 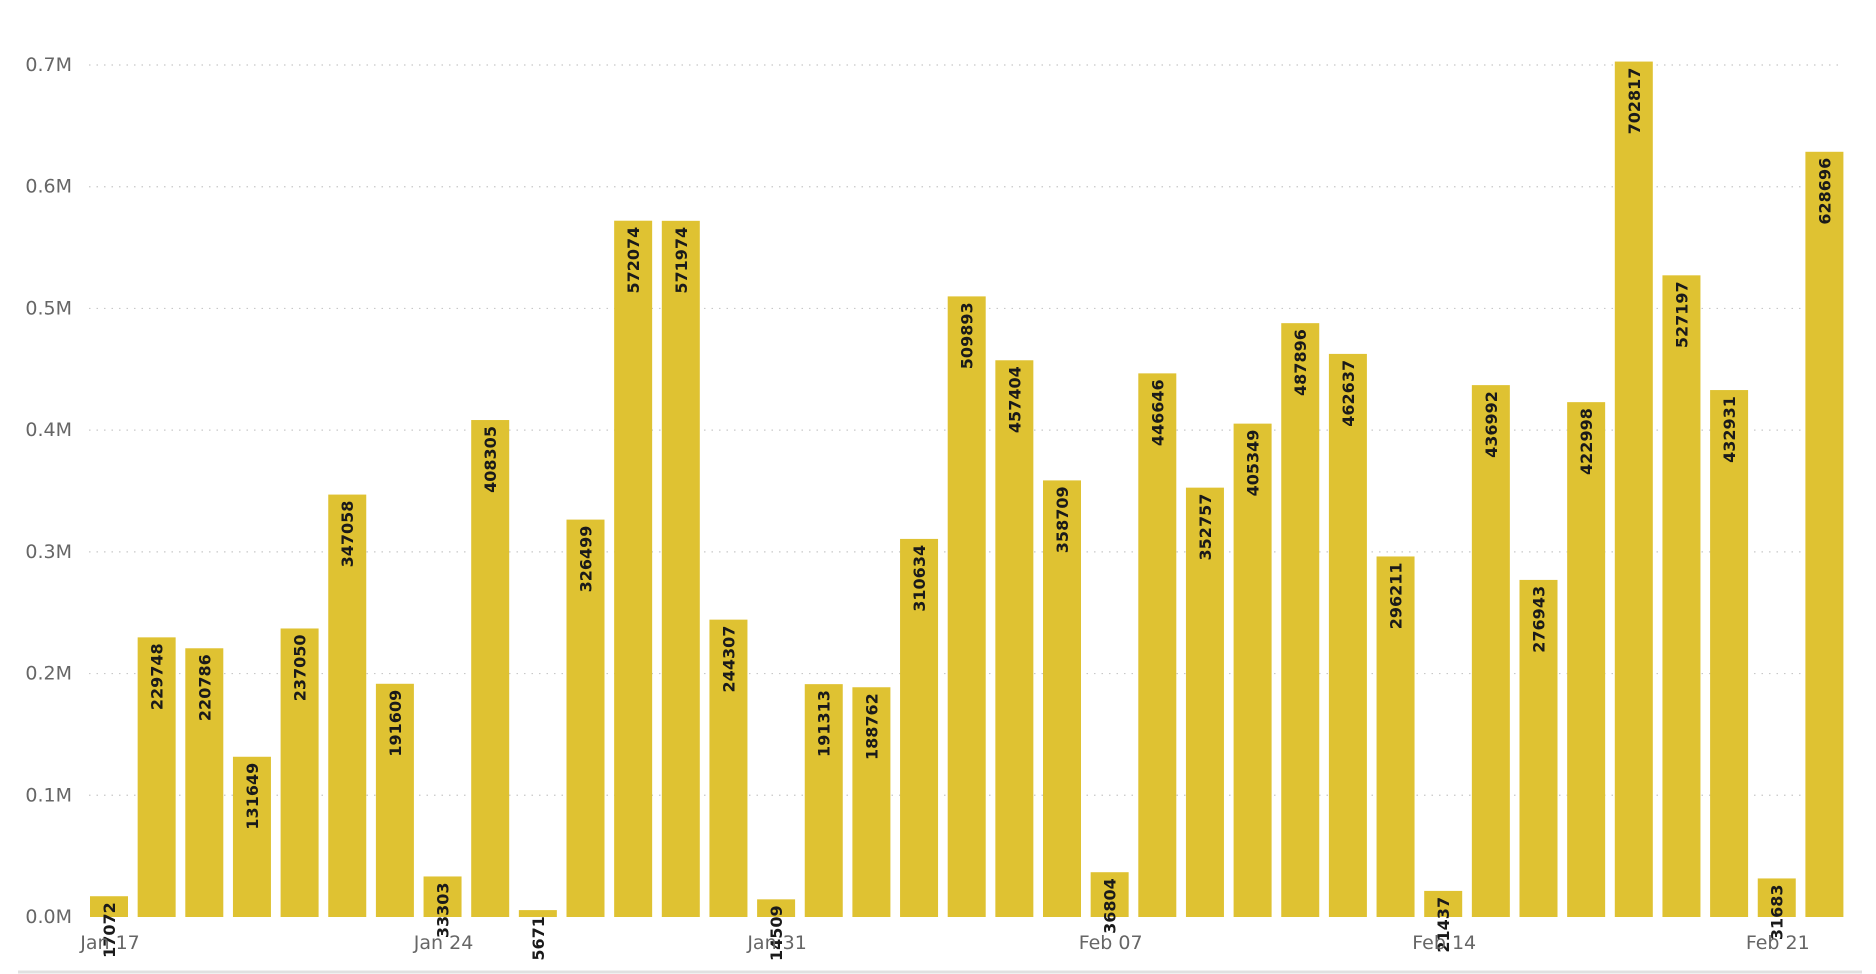 What do you see at coordinates (48, 552) in the screenshot?
I see `y-tick-label: 0.3M` at bounding box center [48, 552].